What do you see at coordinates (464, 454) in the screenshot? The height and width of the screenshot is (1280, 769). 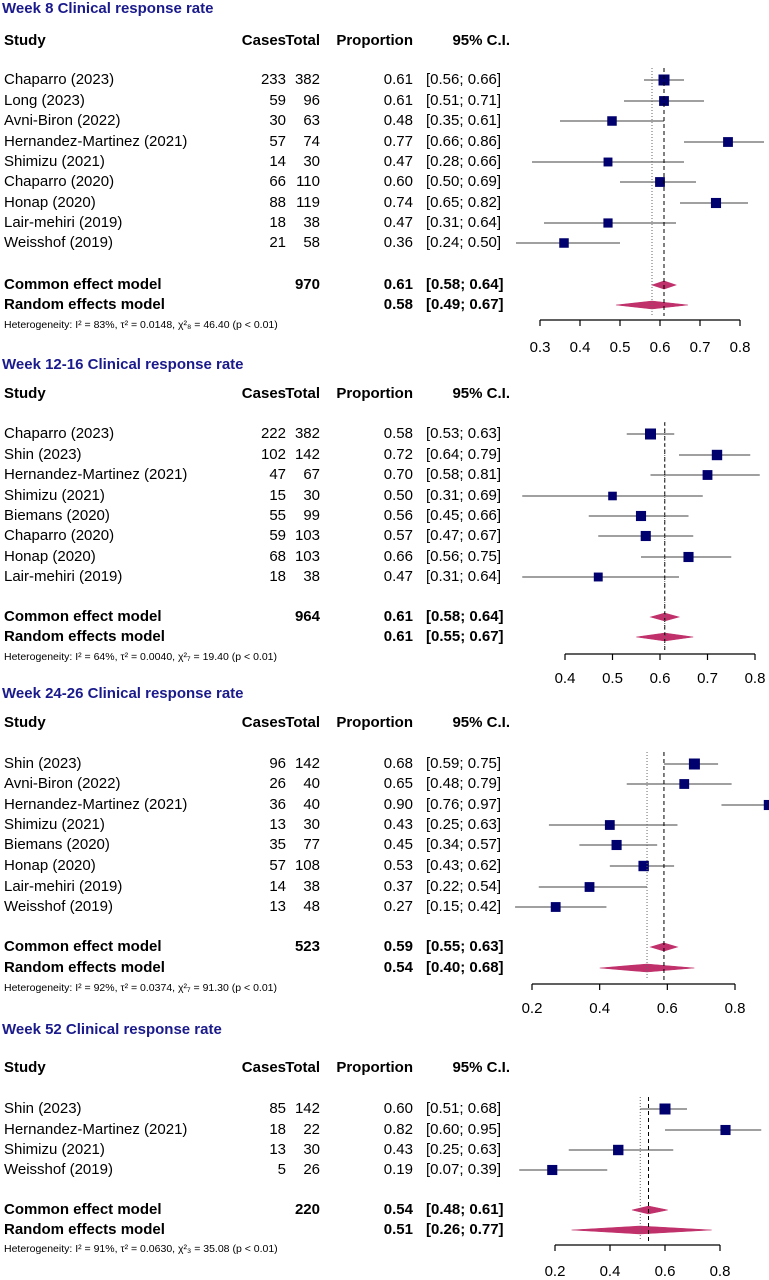 I see `study-ci: [0.64; 0.79]` at bounding box center [464, 454].